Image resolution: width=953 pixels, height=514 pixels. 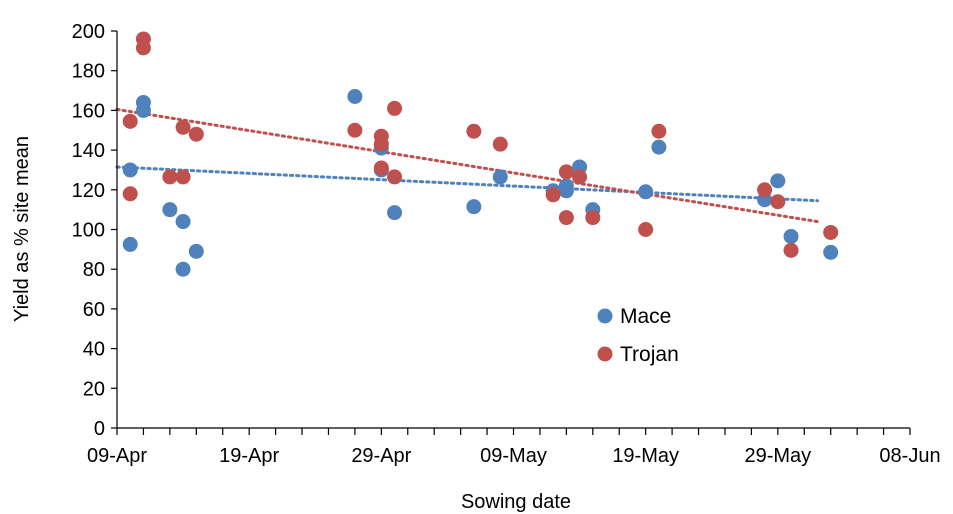 What do you see at coordinates (94, 389) in the screenshot?
I see `y-tick-label: 20` at bounding box center [94, 389].